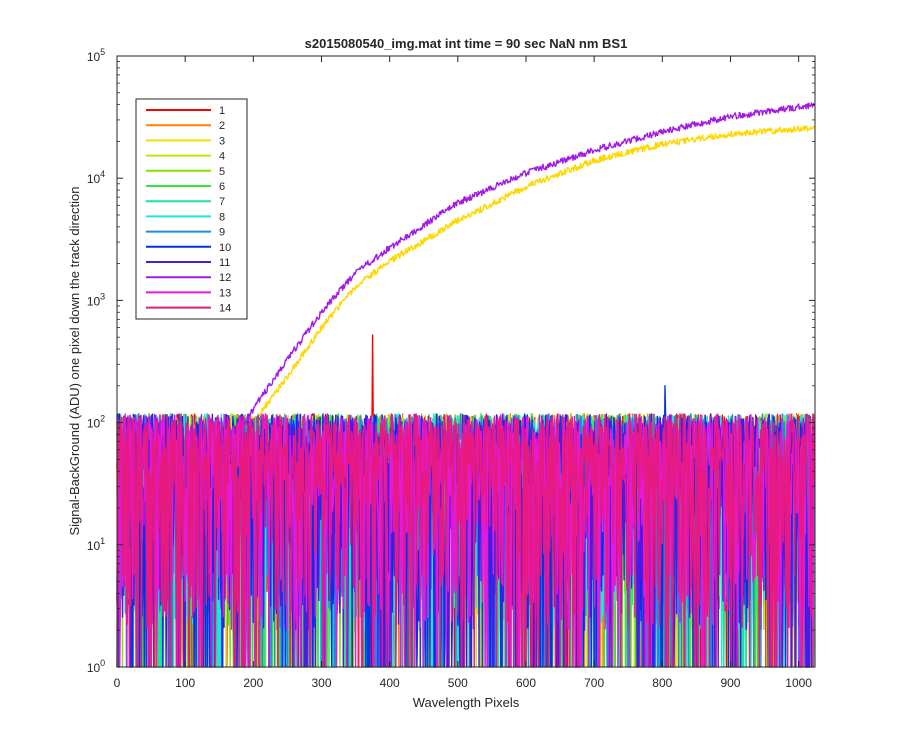  I want to click on y-tick-label: 10⁴, so click(96, 177).